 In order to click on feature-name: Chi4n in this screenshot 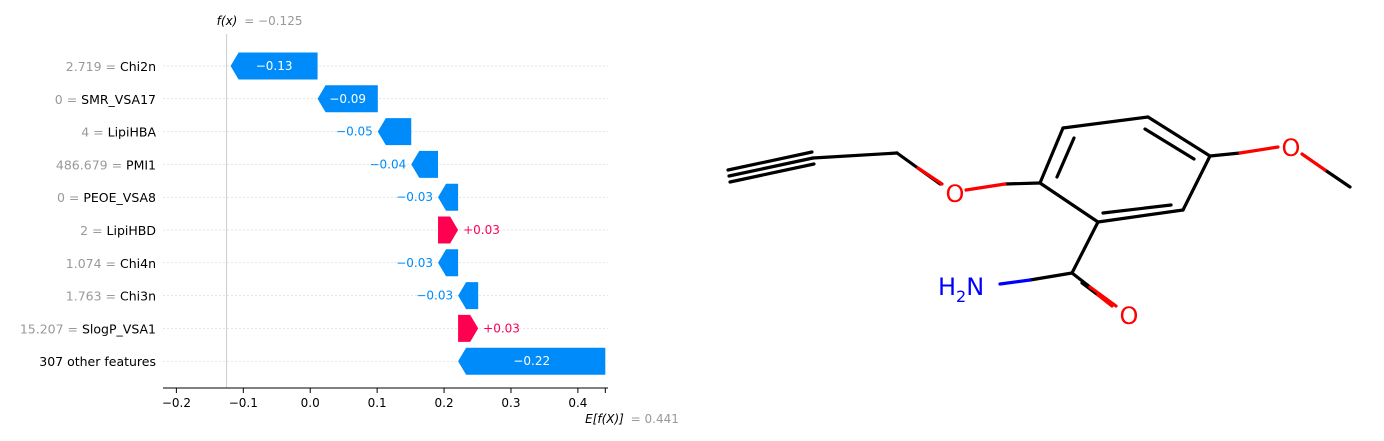, I will do `click(138, 263)`.